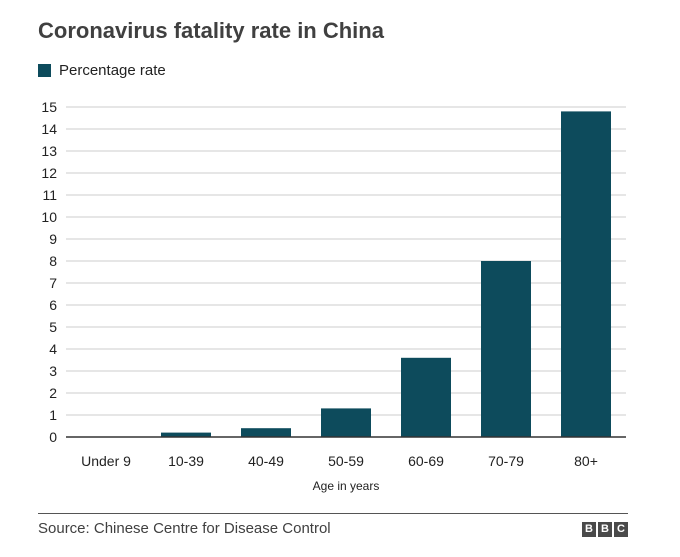 The width and height of the screenshot is (680, 557). I want to click on y-tick-label: 12, so click(49, 173).